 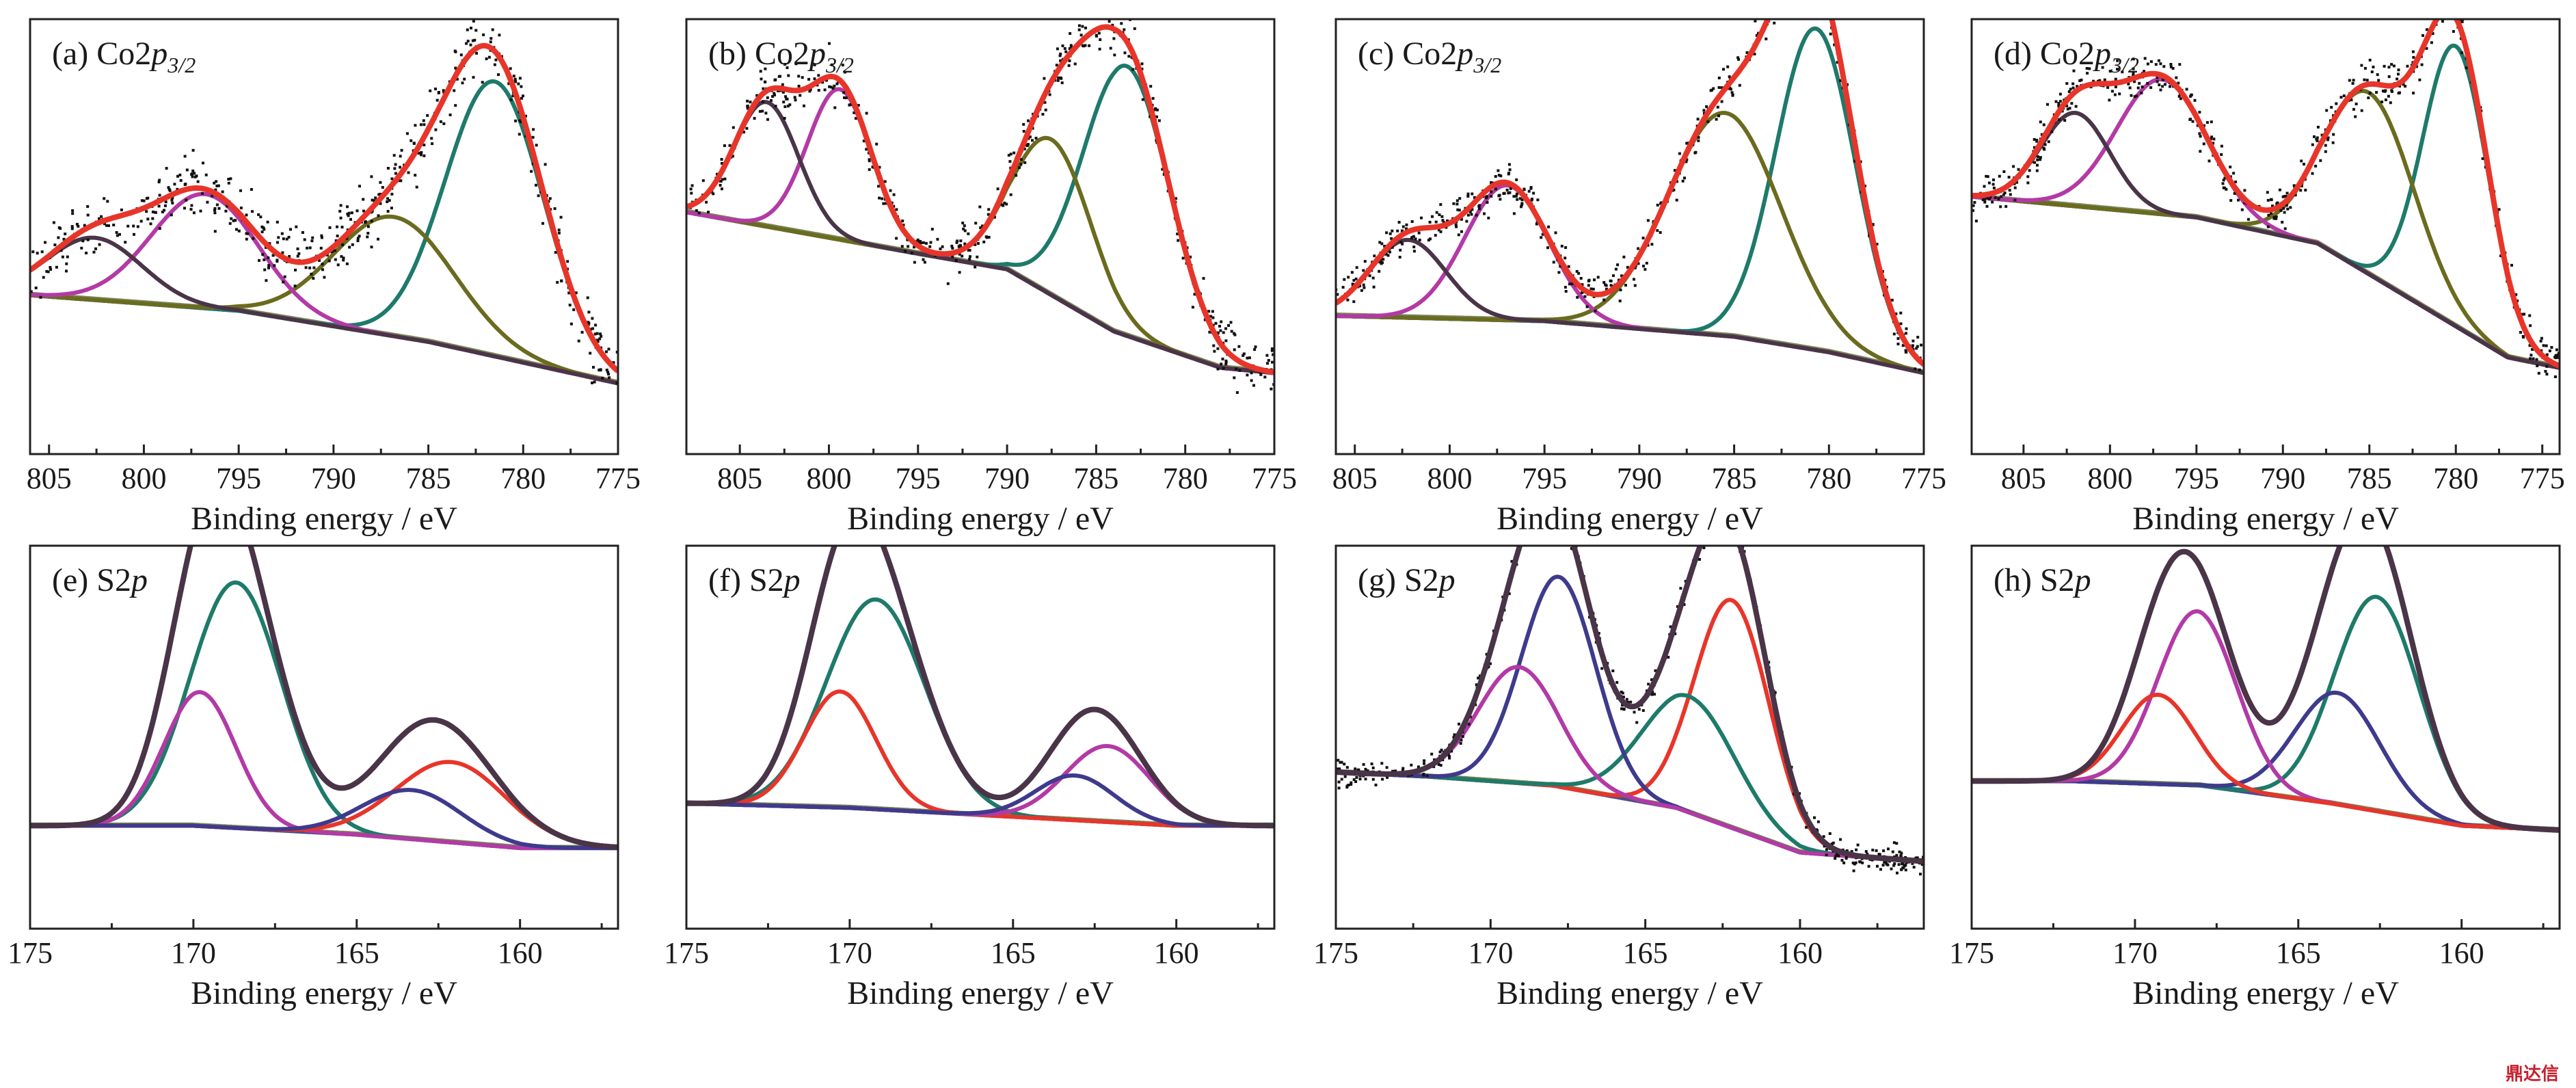 I want to click on watermark: 鼎达信, so click(x=2532, y=1072).